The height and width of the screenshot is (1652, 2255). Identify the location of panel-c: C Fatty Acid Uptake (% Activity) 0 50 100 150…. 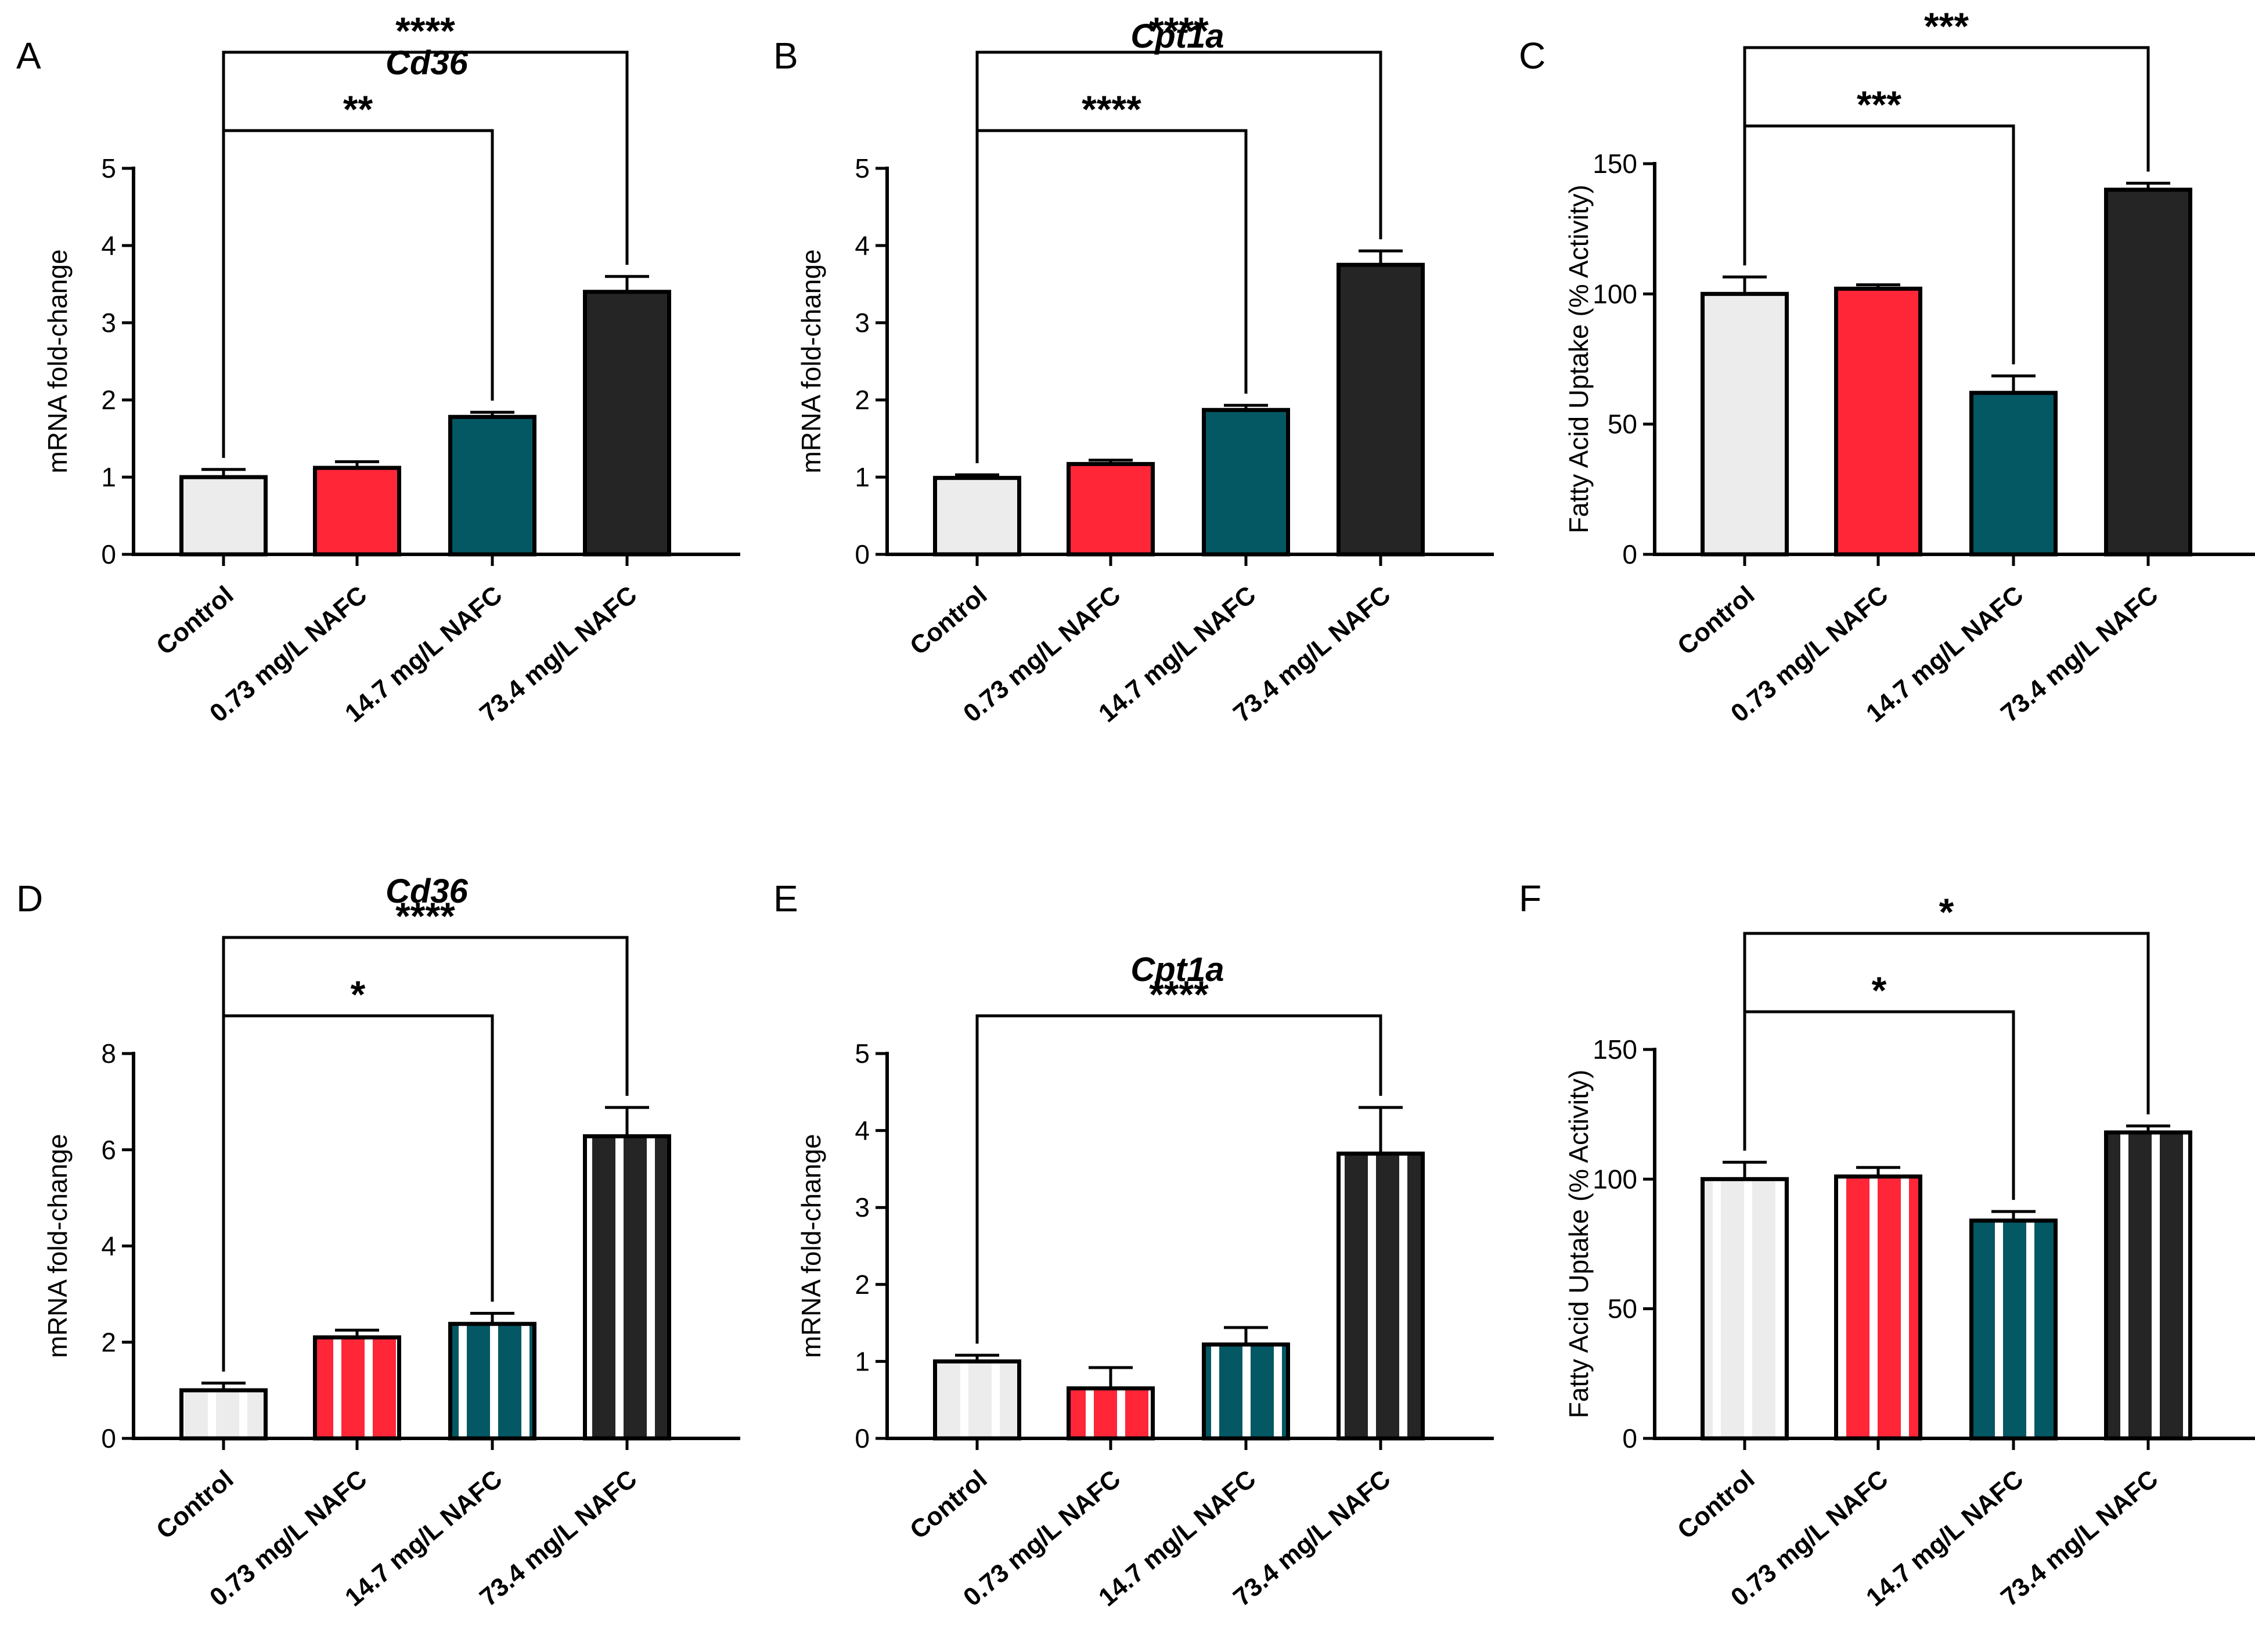
(1887, 366).